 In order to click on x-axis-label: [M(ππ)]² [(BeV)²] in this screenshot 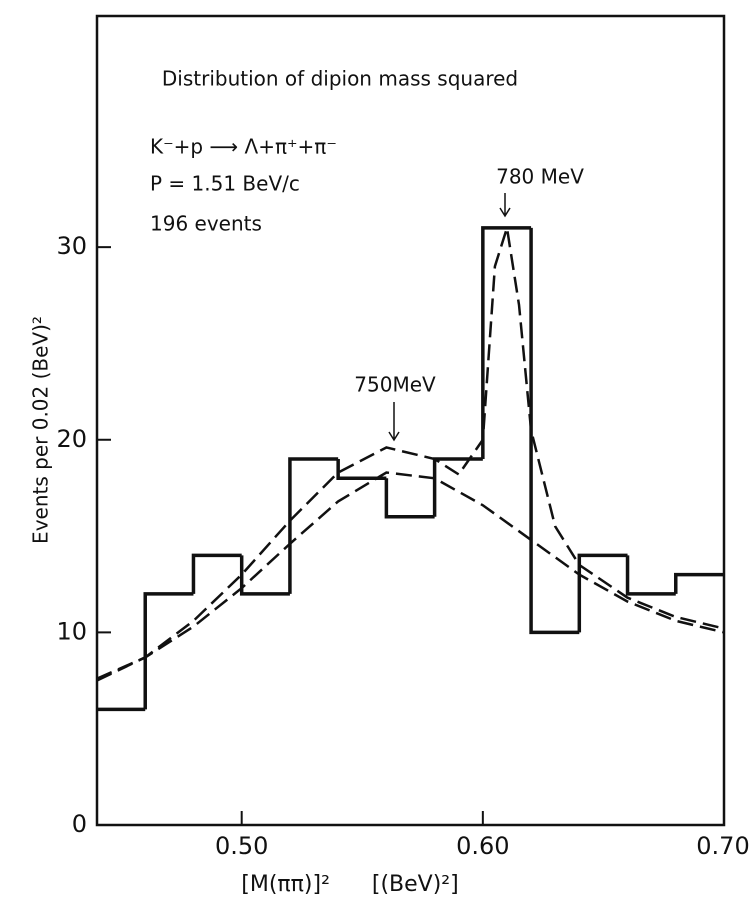, I will do `click(349, 884)`.